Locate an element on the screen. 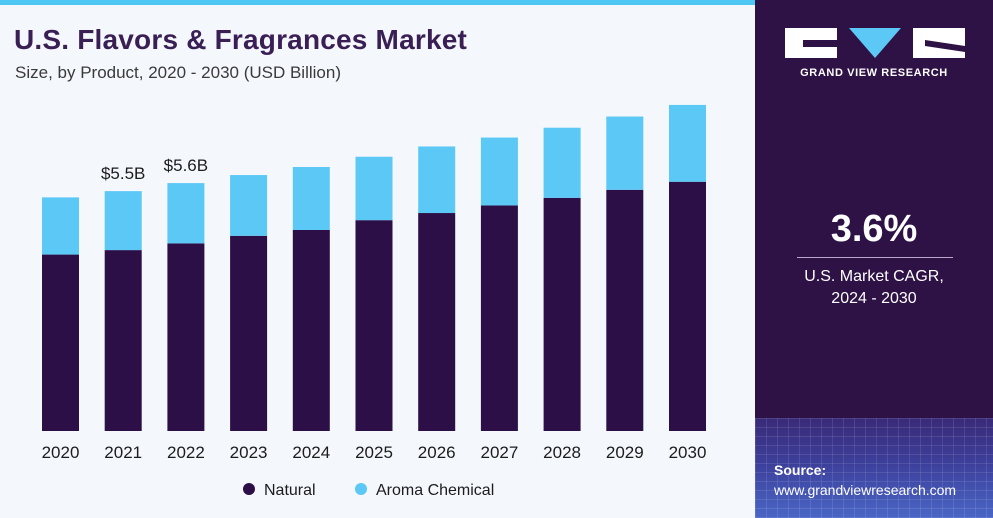 Image resolution: width=993 pixels, height=518 pixels. x-tick-2024: 2024 is located at coordinates (311, 452).